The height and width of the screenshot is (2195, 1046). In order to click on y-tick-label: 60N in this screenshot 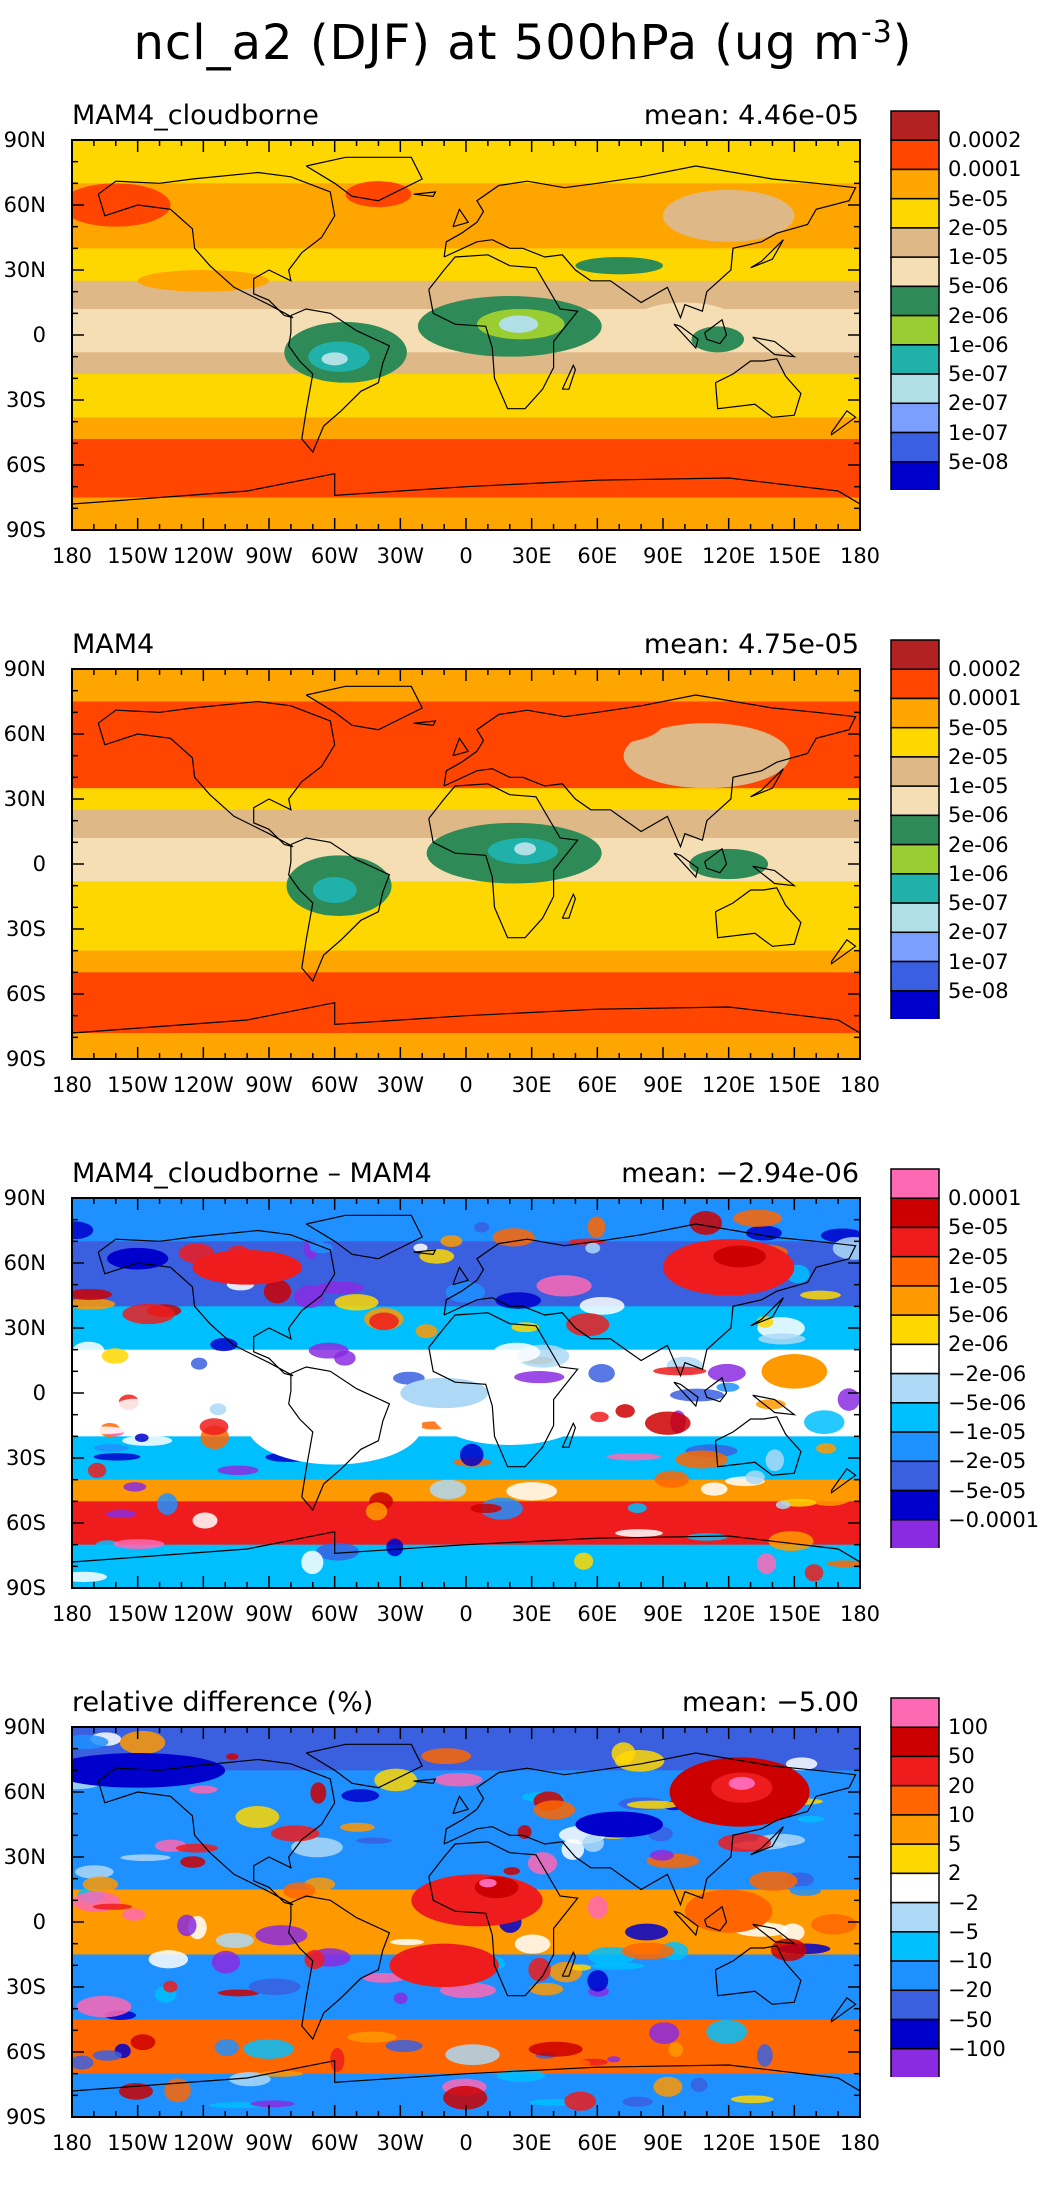, I will do `click(24, 1792)`.